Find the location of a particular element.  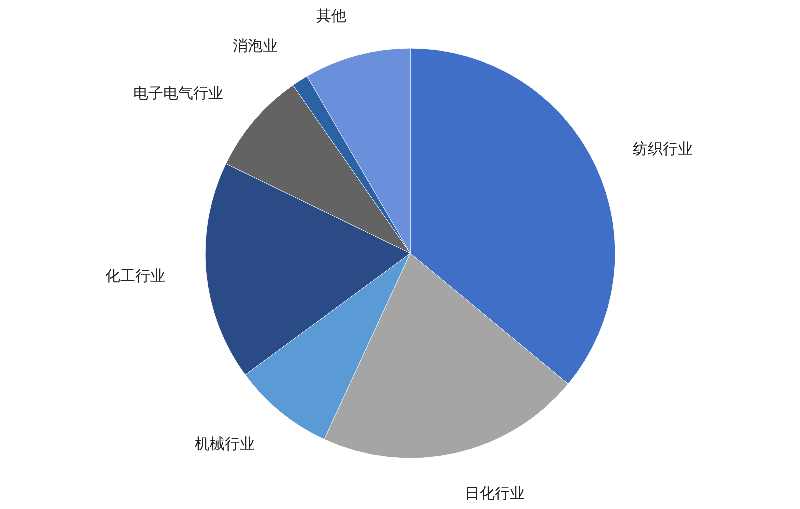

slice-label: 日化行业 is located at coordinates (494, 493).